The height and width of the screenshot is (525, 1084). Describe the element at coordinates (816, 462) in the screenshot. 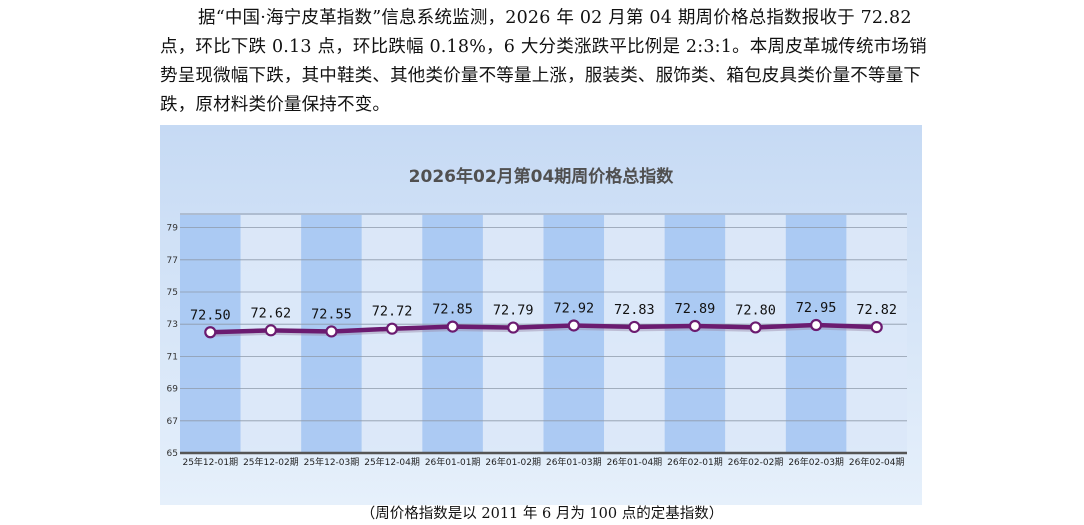

I see `x-tick-label: 26年02-03期` at that location.